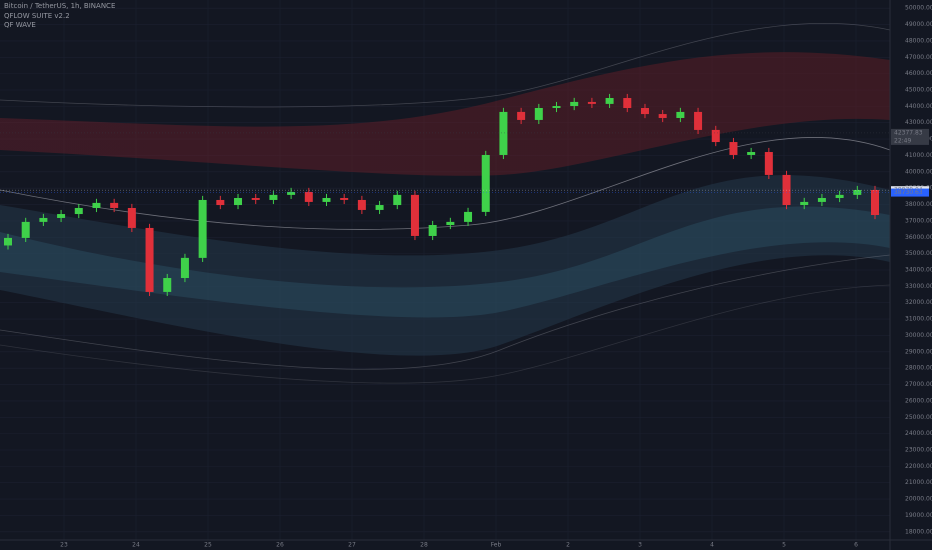 The width and height of the screenshot is (932, 550). What do you see at coordinates (918, 450) in the screenshot?
I see `y-tick-label: 23000.00` at bounding box center [918, 450].